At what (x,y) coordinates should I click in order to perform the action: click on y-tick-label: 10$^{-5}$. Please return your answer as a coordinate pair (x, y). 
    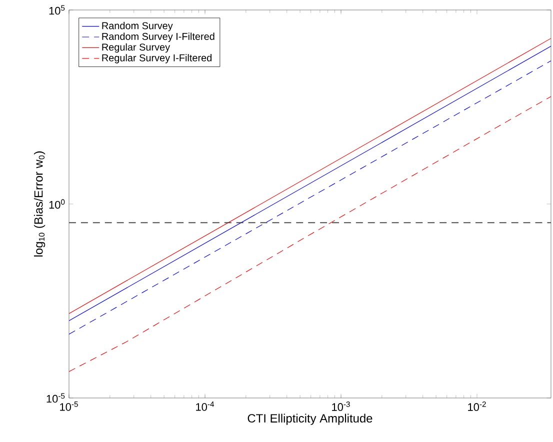
    Looking at the image, I should click on (55, 398).